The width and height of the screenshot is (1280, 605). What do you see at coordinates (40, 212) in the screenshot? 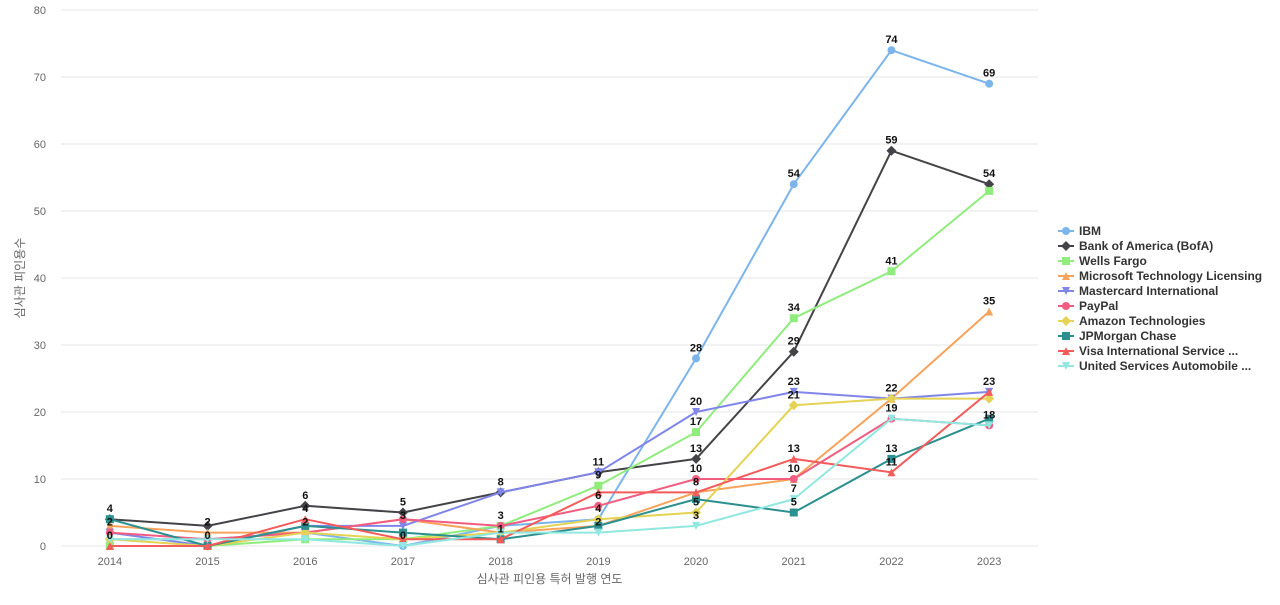
I see `y-tick-label: 50` at bounding box center [40, 212].